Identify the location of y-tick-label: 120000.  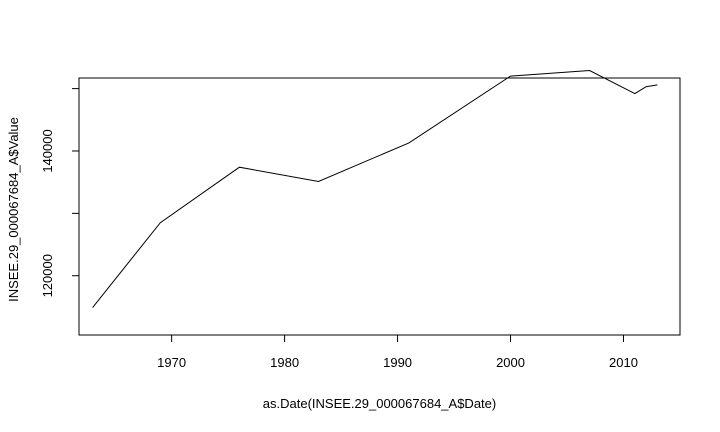
(47, 275).